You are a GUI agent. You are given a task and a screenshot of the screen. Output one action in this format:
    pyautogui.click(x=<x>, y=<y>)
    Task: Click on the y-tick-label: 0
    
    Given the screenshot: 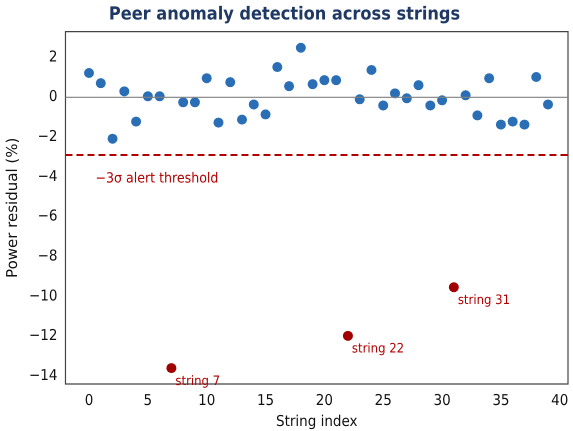 What is the action you would take?
    pyautogui.click(x=53, y=96)
    